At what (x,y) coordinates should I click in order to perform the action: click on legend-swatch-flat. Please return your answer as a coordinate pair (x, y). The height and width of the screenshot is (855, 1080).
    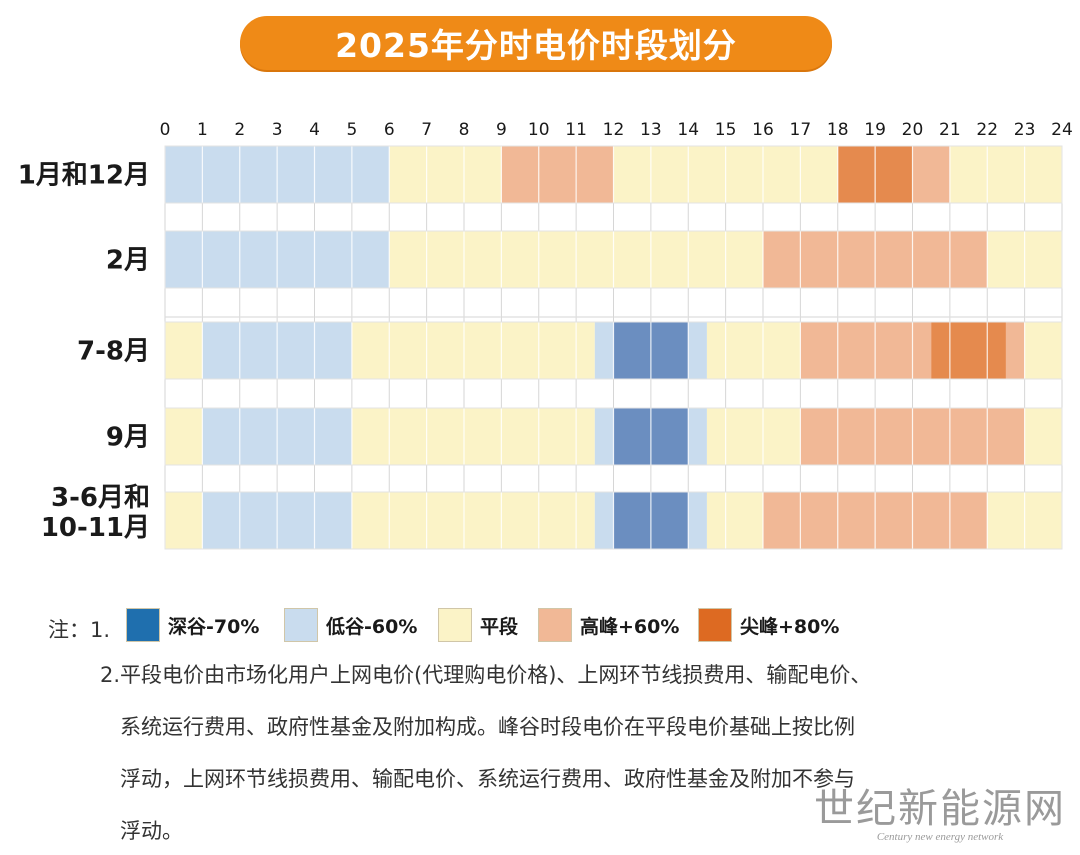
    Looking at the image, I should click on (455, 625).